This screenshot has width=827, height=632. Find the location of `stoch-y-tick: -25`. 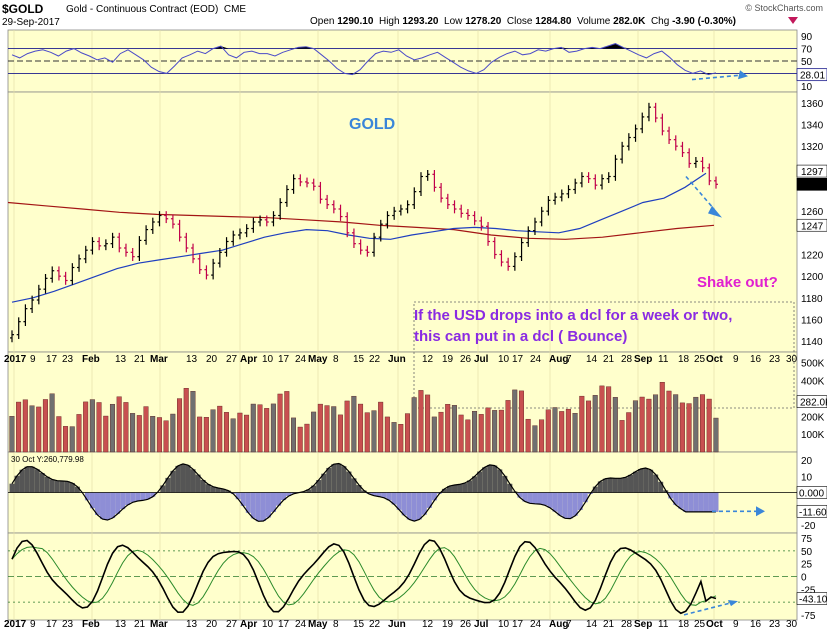

stoch-y-tick: -25 is located at coordinates (808, 590).